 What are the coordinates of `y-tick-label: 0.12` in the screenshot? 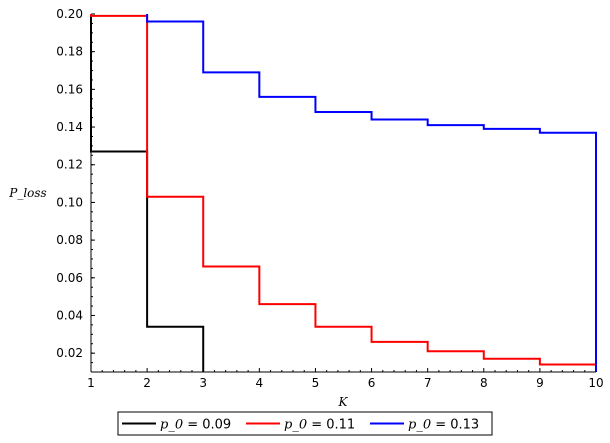 It's located at (69, 165).